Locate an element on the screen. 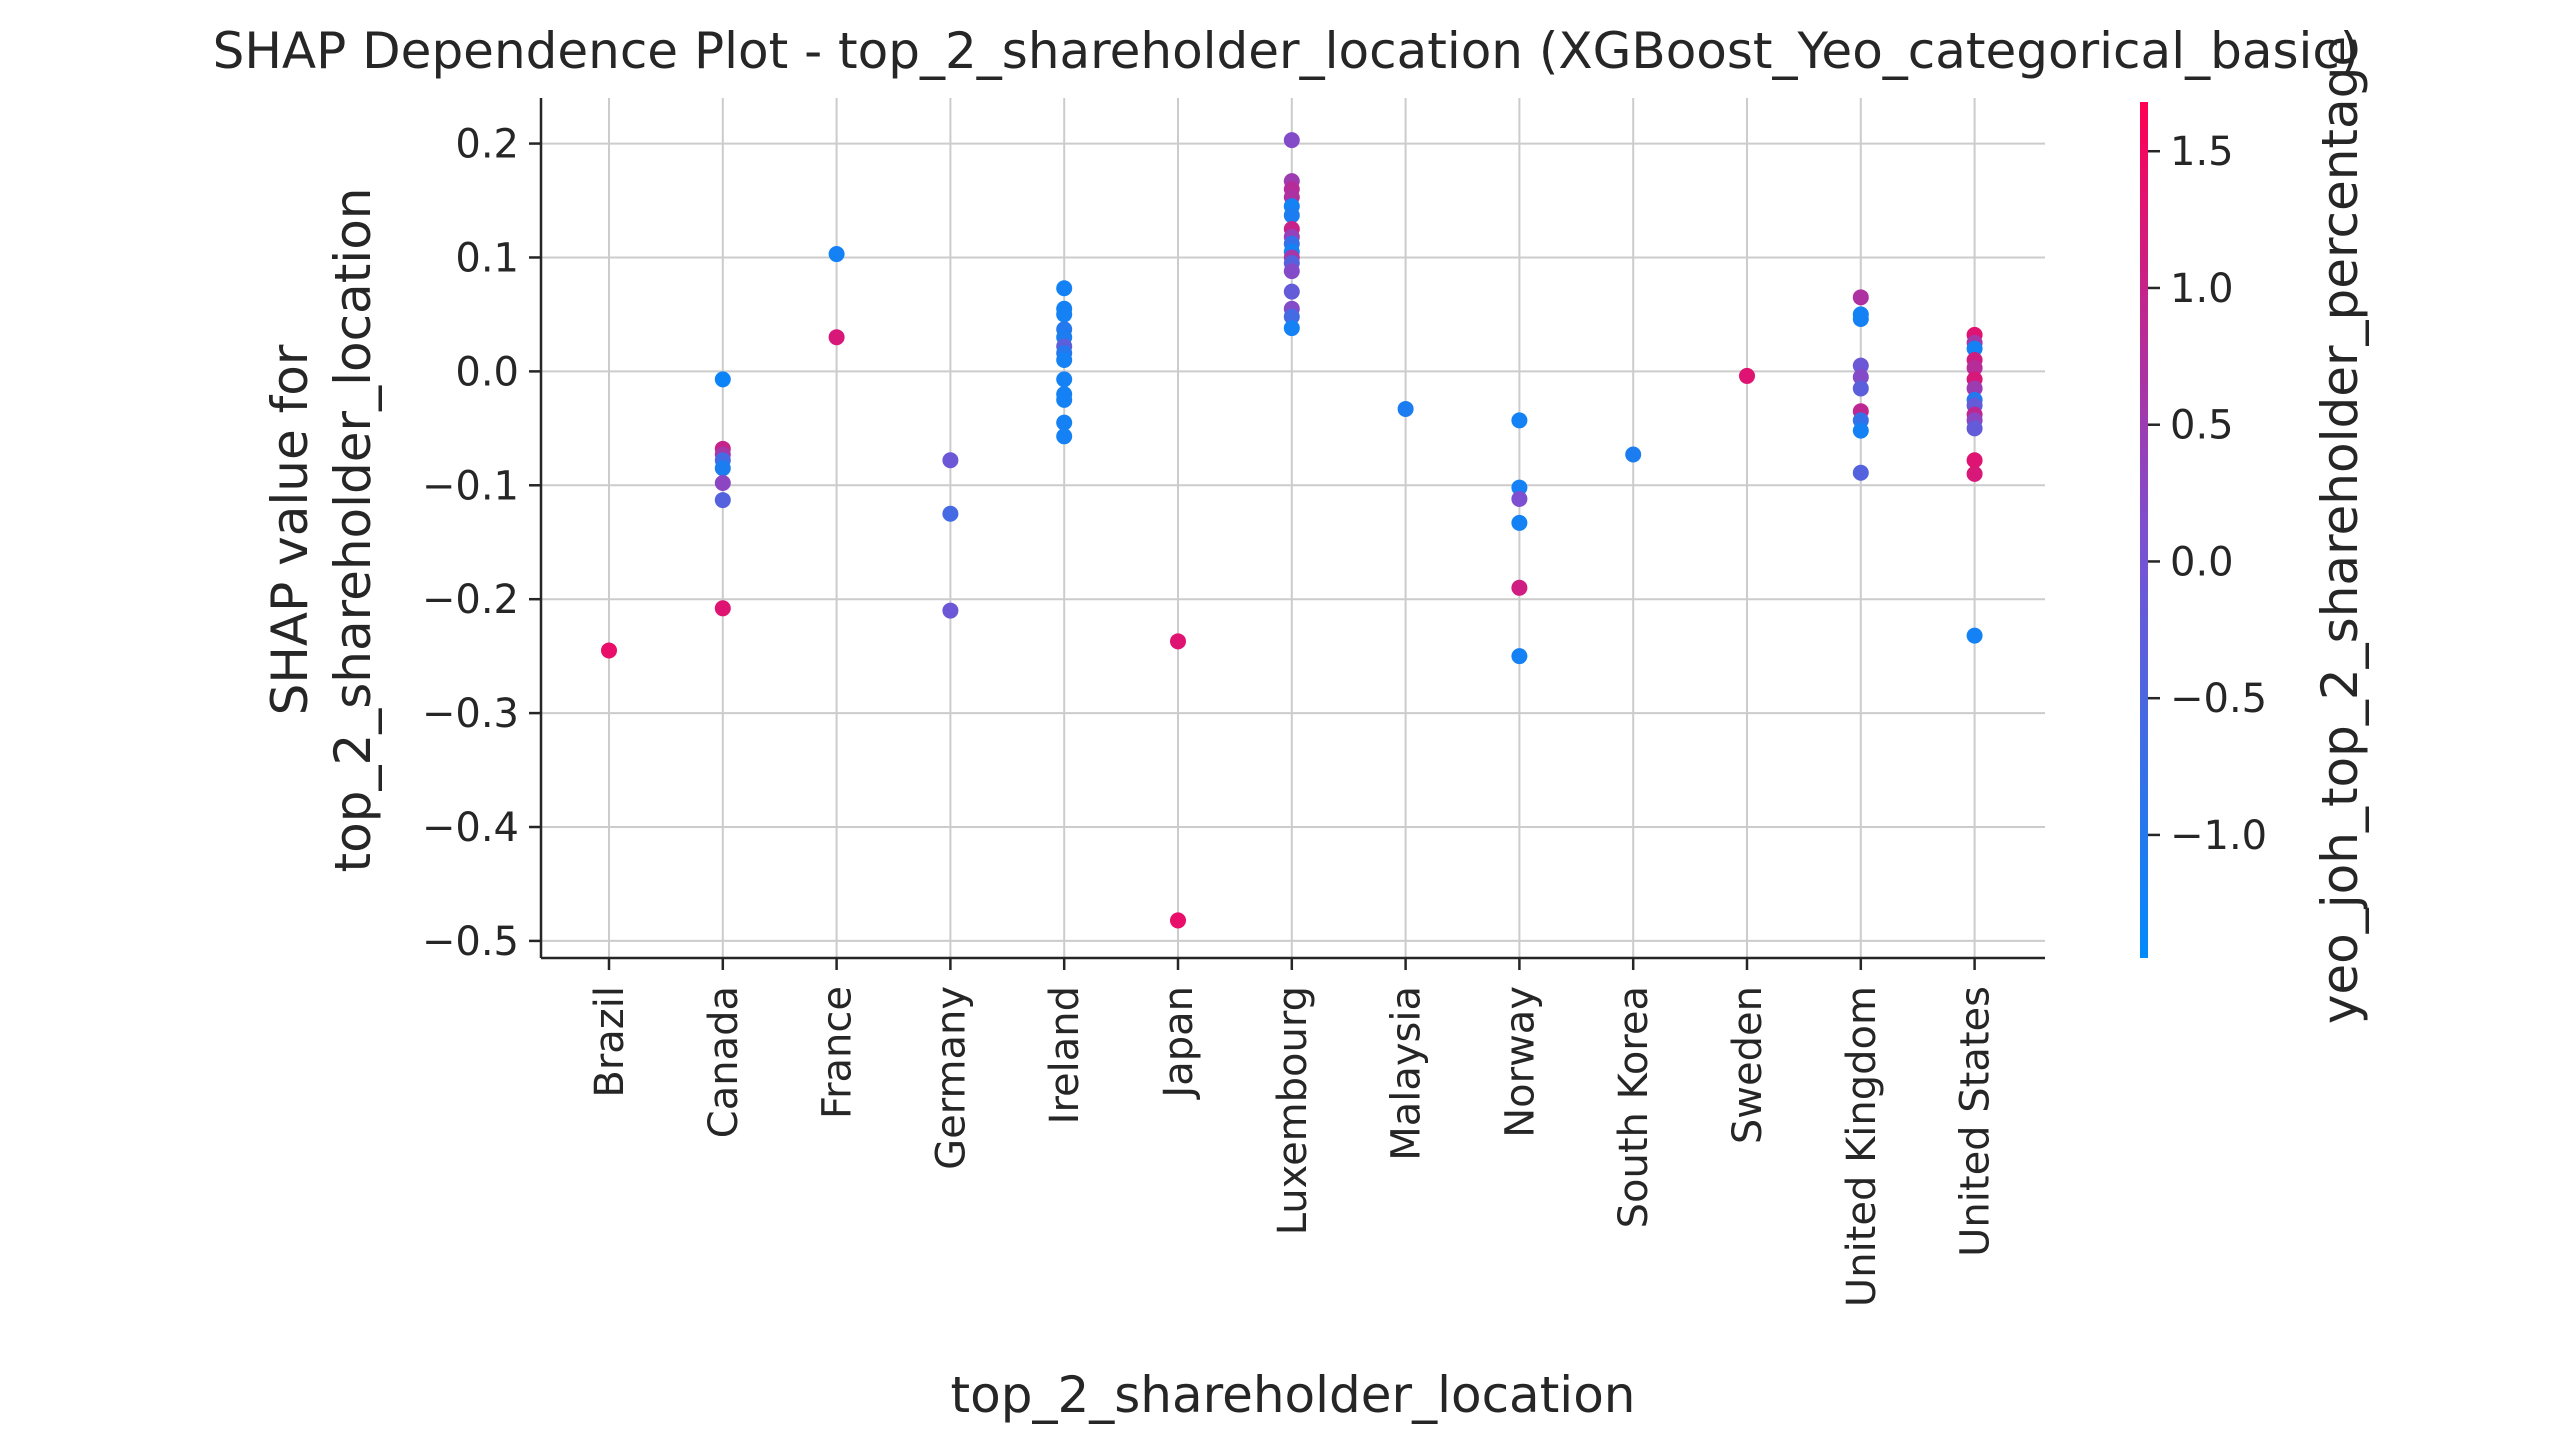 The width and height of the screenshot is (2568, 1450). colorbar-label: yeo_joh_top_2_shareholder_percentage is located at coordinates (2340, 530).